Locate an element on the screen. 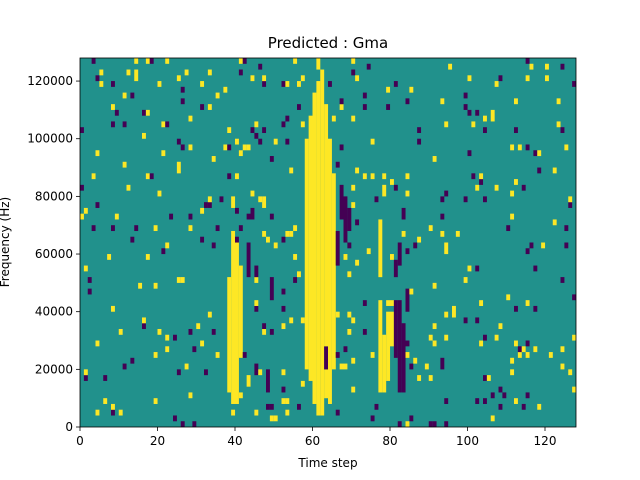  x-tick-label: 20 is located at coordinates (157, 441).